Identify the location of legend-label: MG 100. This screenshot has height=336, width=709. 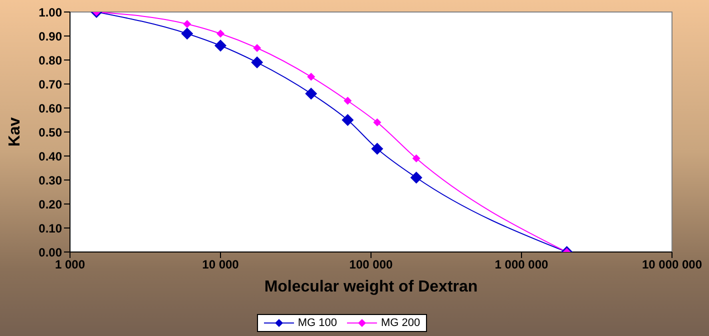
(316, 323).